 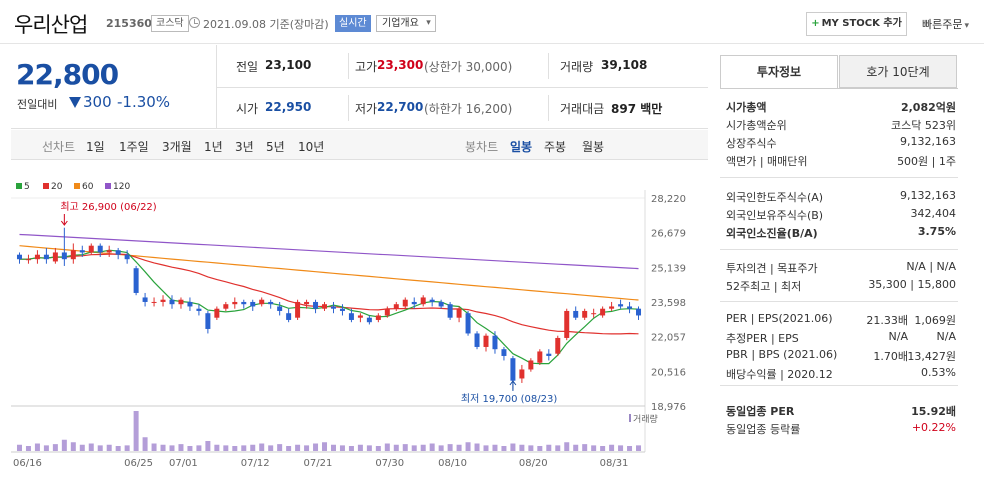 What do you see at coordinates (27, 187) in the screenshot?
I see `legend-ma5-label: 5` at bounding box center [27, 187].